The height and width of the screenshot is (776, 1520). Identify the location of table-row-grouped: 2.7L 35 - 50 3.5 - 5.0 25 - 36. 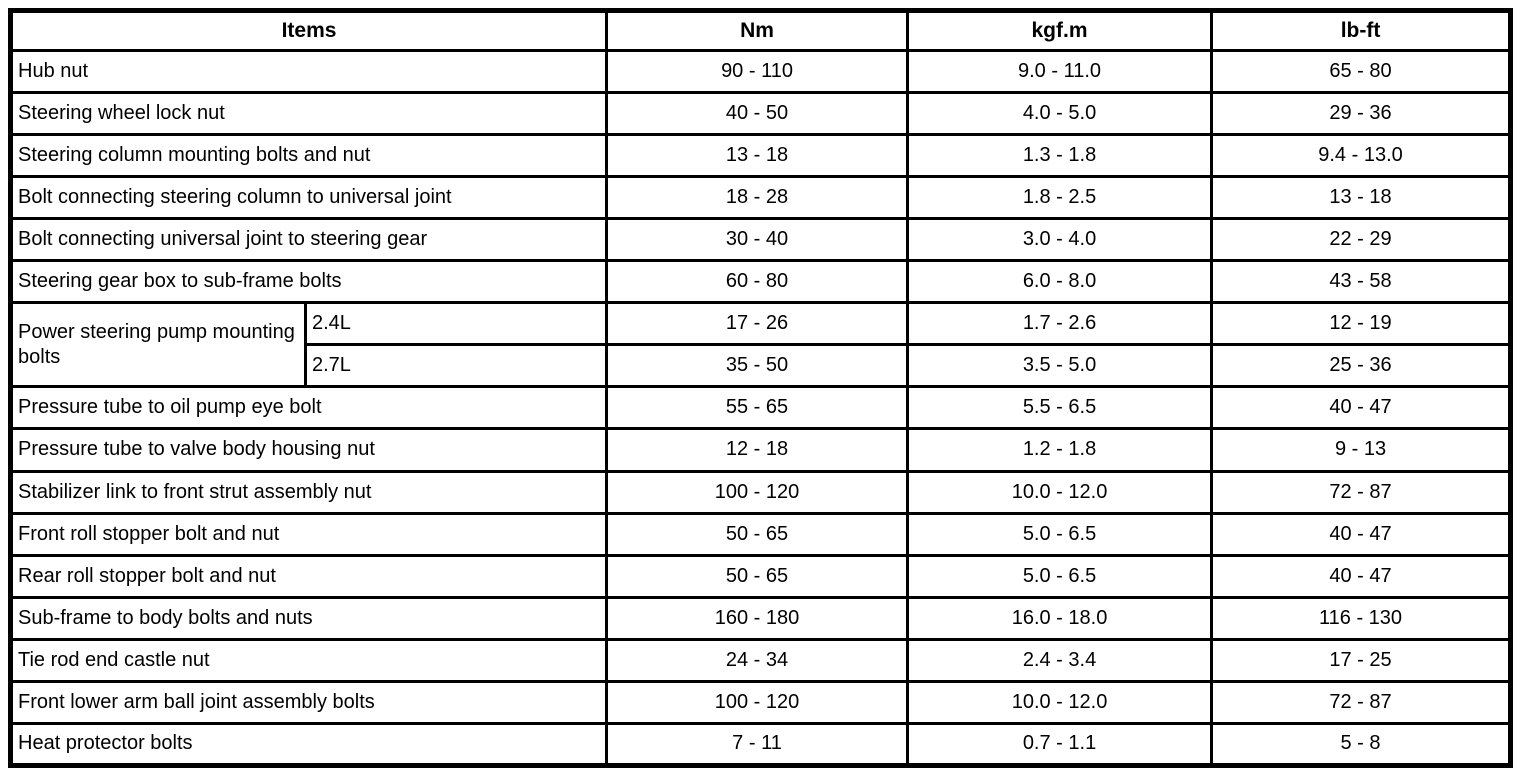
(762, 366).